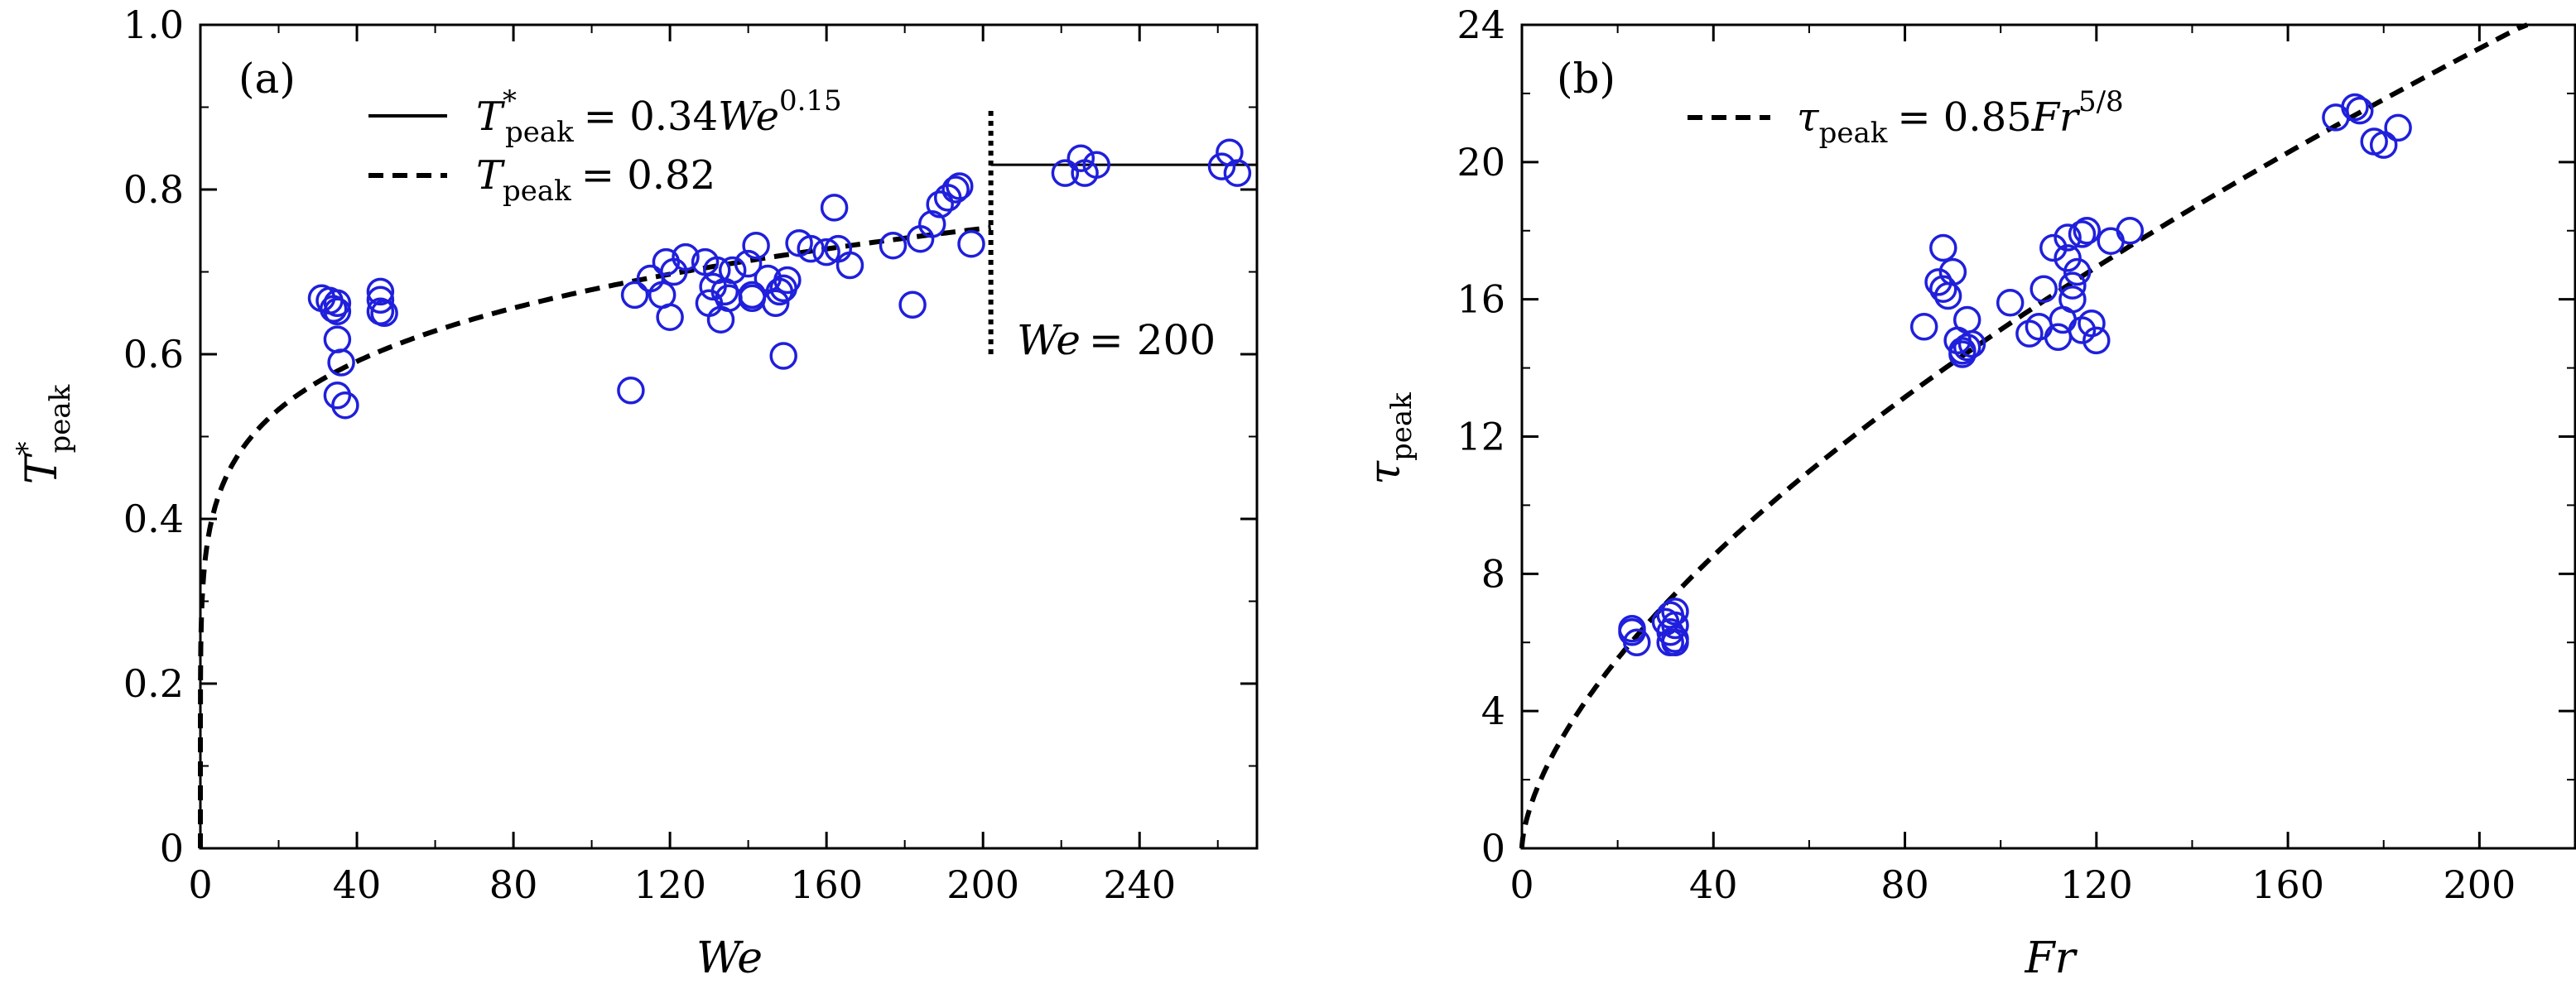 Image resolution: width=2576 pixels, height=989 pixels. Describe the element at coordinates (1493, 711) in the screenshot. I see `y-tick-label: 4` at that location.